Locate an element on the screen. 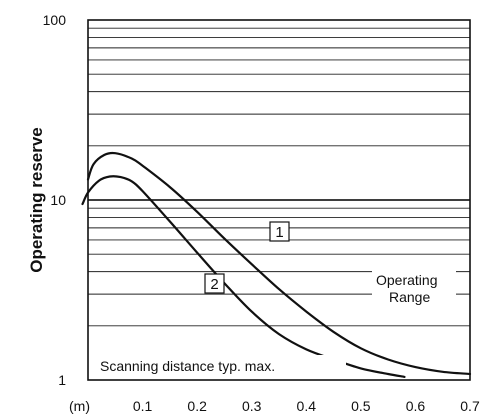  series-1-label: 1 is located at coordinates (279, 232).